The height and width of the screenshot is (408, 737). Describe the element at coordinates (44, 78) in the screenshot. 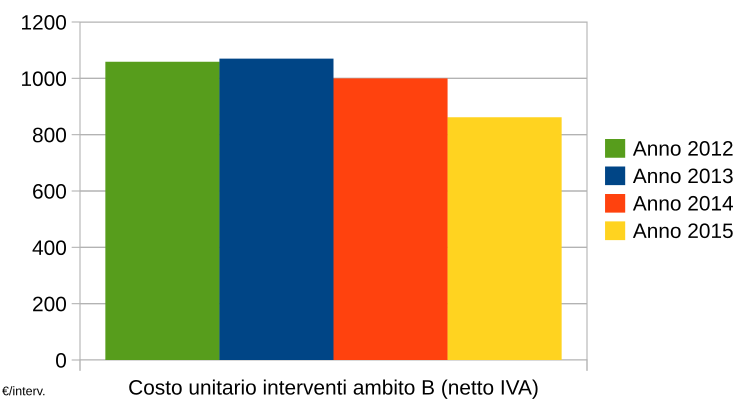

I see `y-tick-label: 1000` at that location.